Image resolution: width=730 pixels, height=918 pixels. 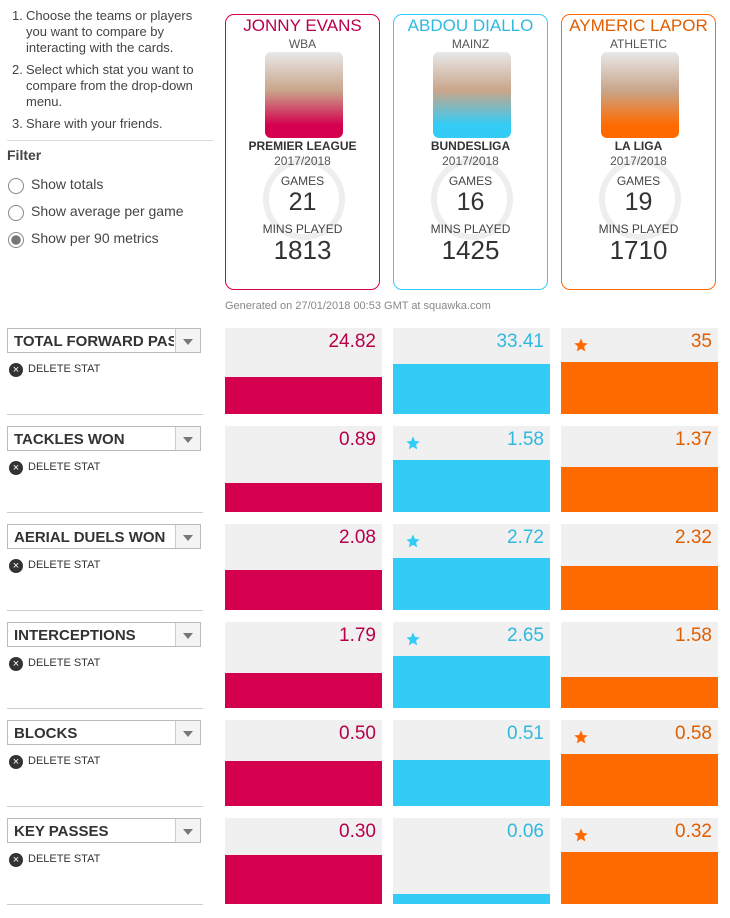 I want to click on stat-dropdown: TACKLES WON, so click(x=104, y=438).